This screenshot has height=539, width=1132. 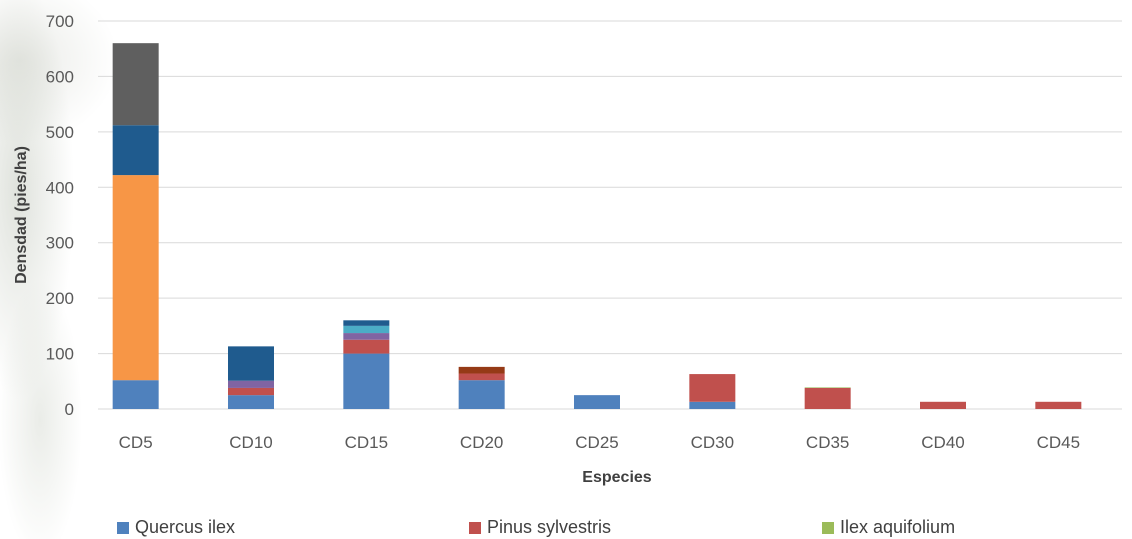 What do you see at coordinates (943, 405) in the screenshot?
I see `bar-segment-CD40-s1` at bounding box center [943, 405].